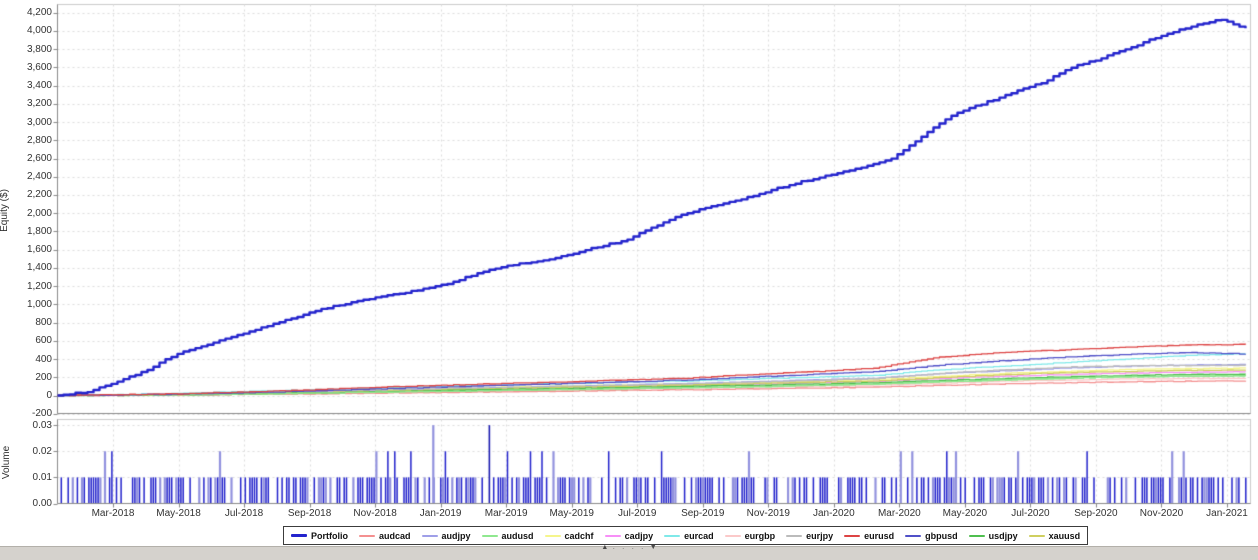 This screenshot has height=560, width=1258. What do you see at coordinates (178, 513) in the screenshot?
I see `date-xtick-label: May-2018` at bounding box center [178, 513].